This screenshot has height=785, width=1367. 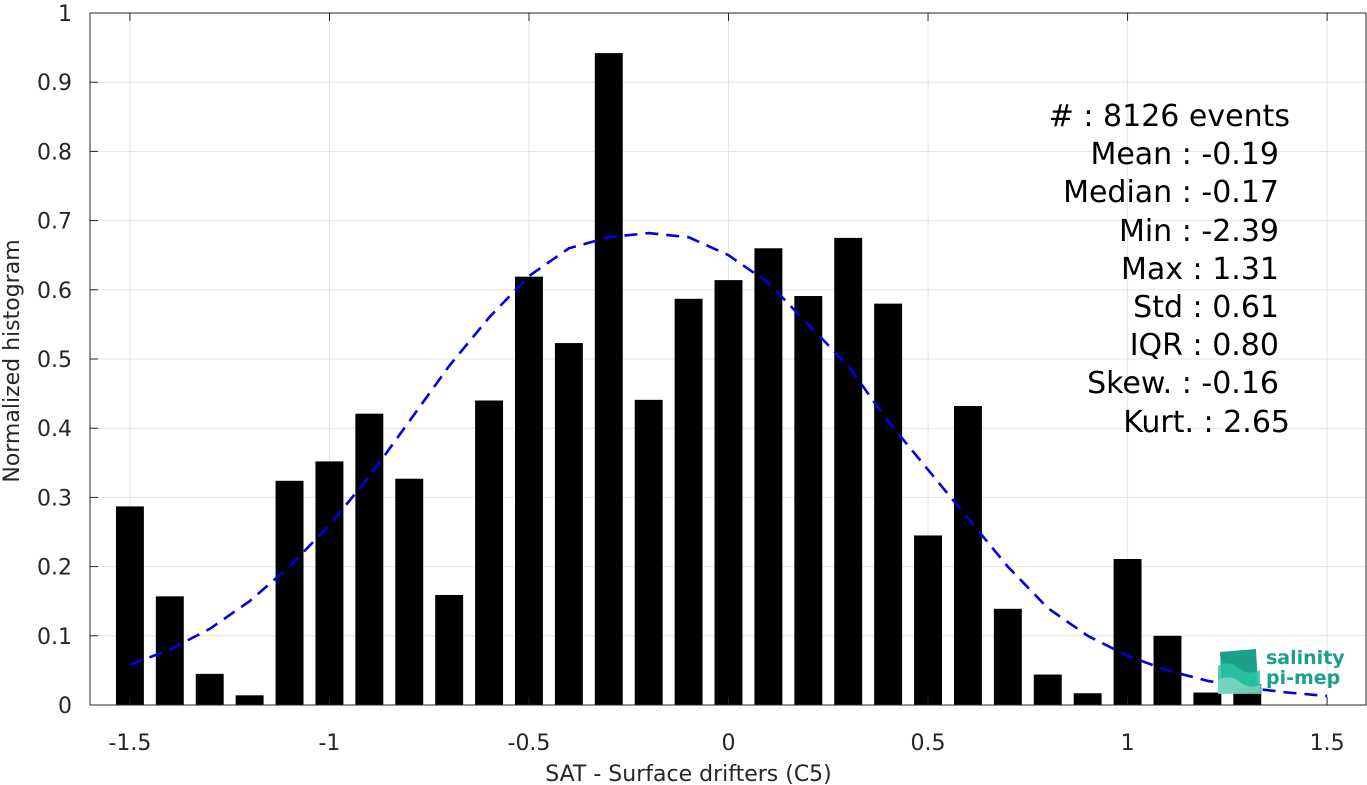 What do you see at coordinates (1303, 678) in the screenshot?
I see `logo-line-2: pi-mep` at bounding box center [1303, 678].